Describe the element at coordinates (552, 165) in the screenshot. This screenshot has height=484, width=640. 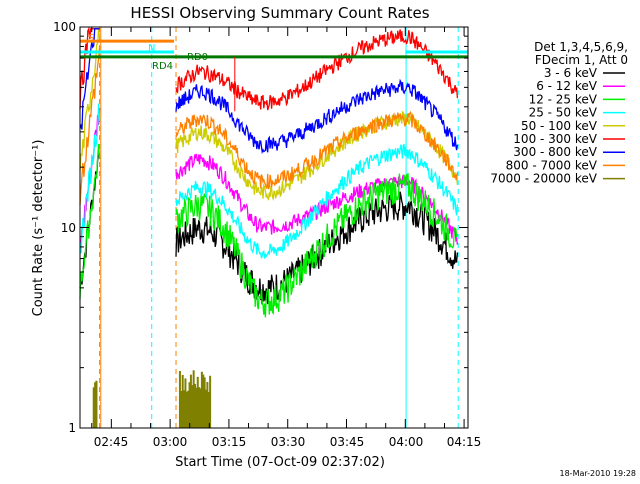
I see `legend-entry-label: 800 - 7000 keV` at that location.